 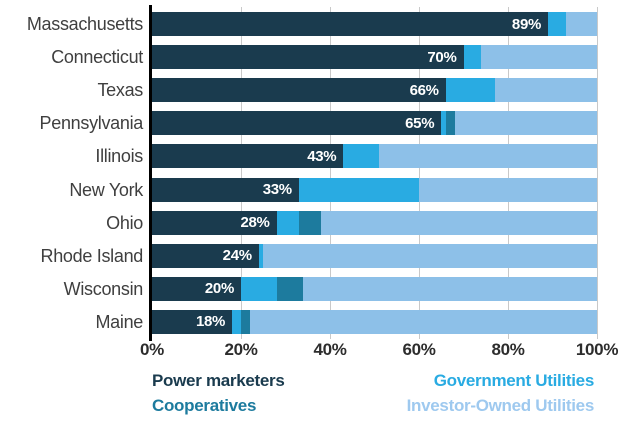 I want to click on bar-row: Massachusetts 89%, so click(x=298, y=24).